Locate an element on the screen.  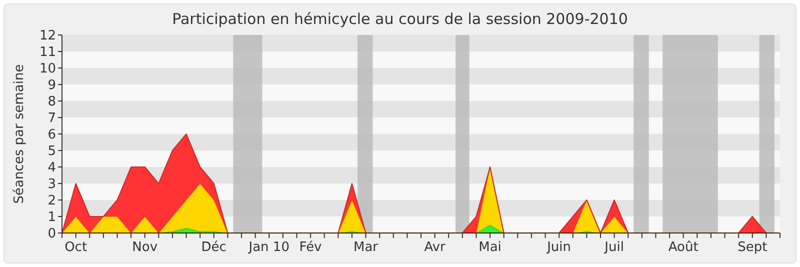
x-tick-label: Sept is located at coordinates (753, 247).